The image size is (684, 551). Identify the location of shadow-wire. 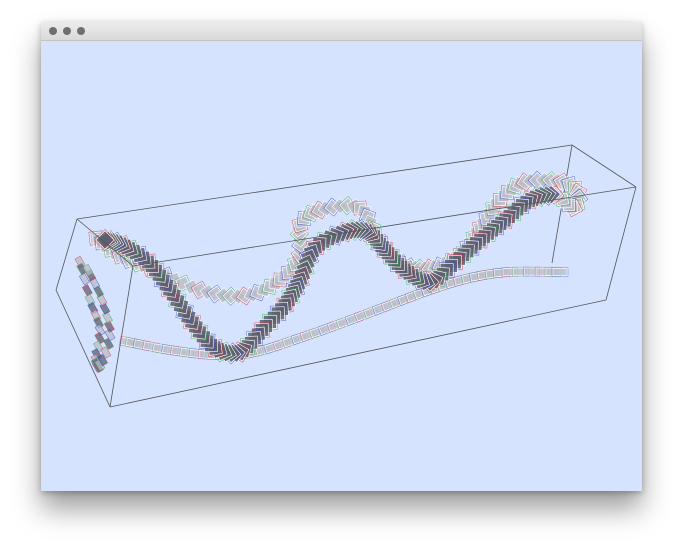
(560, 272).